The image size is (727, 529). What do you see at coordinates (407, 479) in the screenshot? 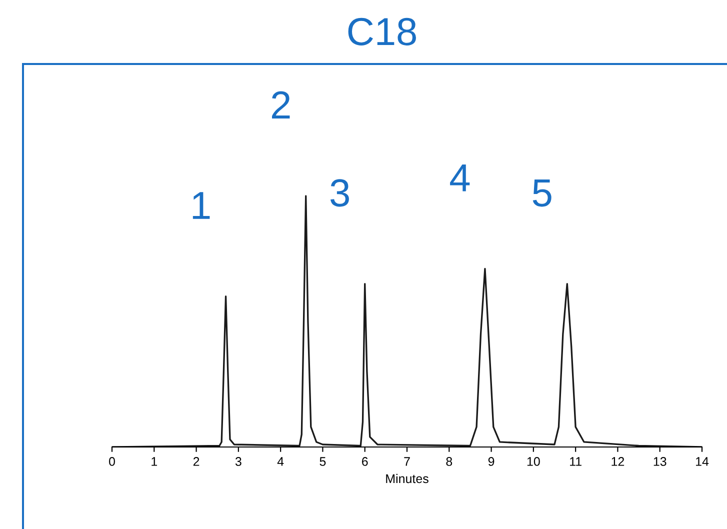
I see `x-axis-title: Minutes` at bounding box center [407, 479].